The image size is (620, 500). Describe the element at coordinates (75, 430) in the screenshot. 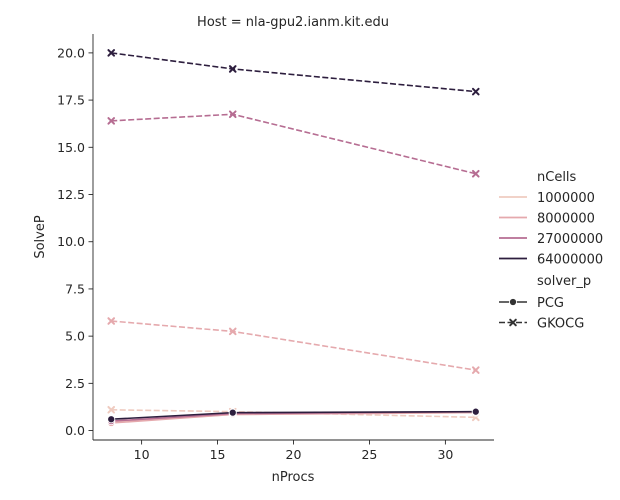

I see `y-tick-label: 0.0` at that location.